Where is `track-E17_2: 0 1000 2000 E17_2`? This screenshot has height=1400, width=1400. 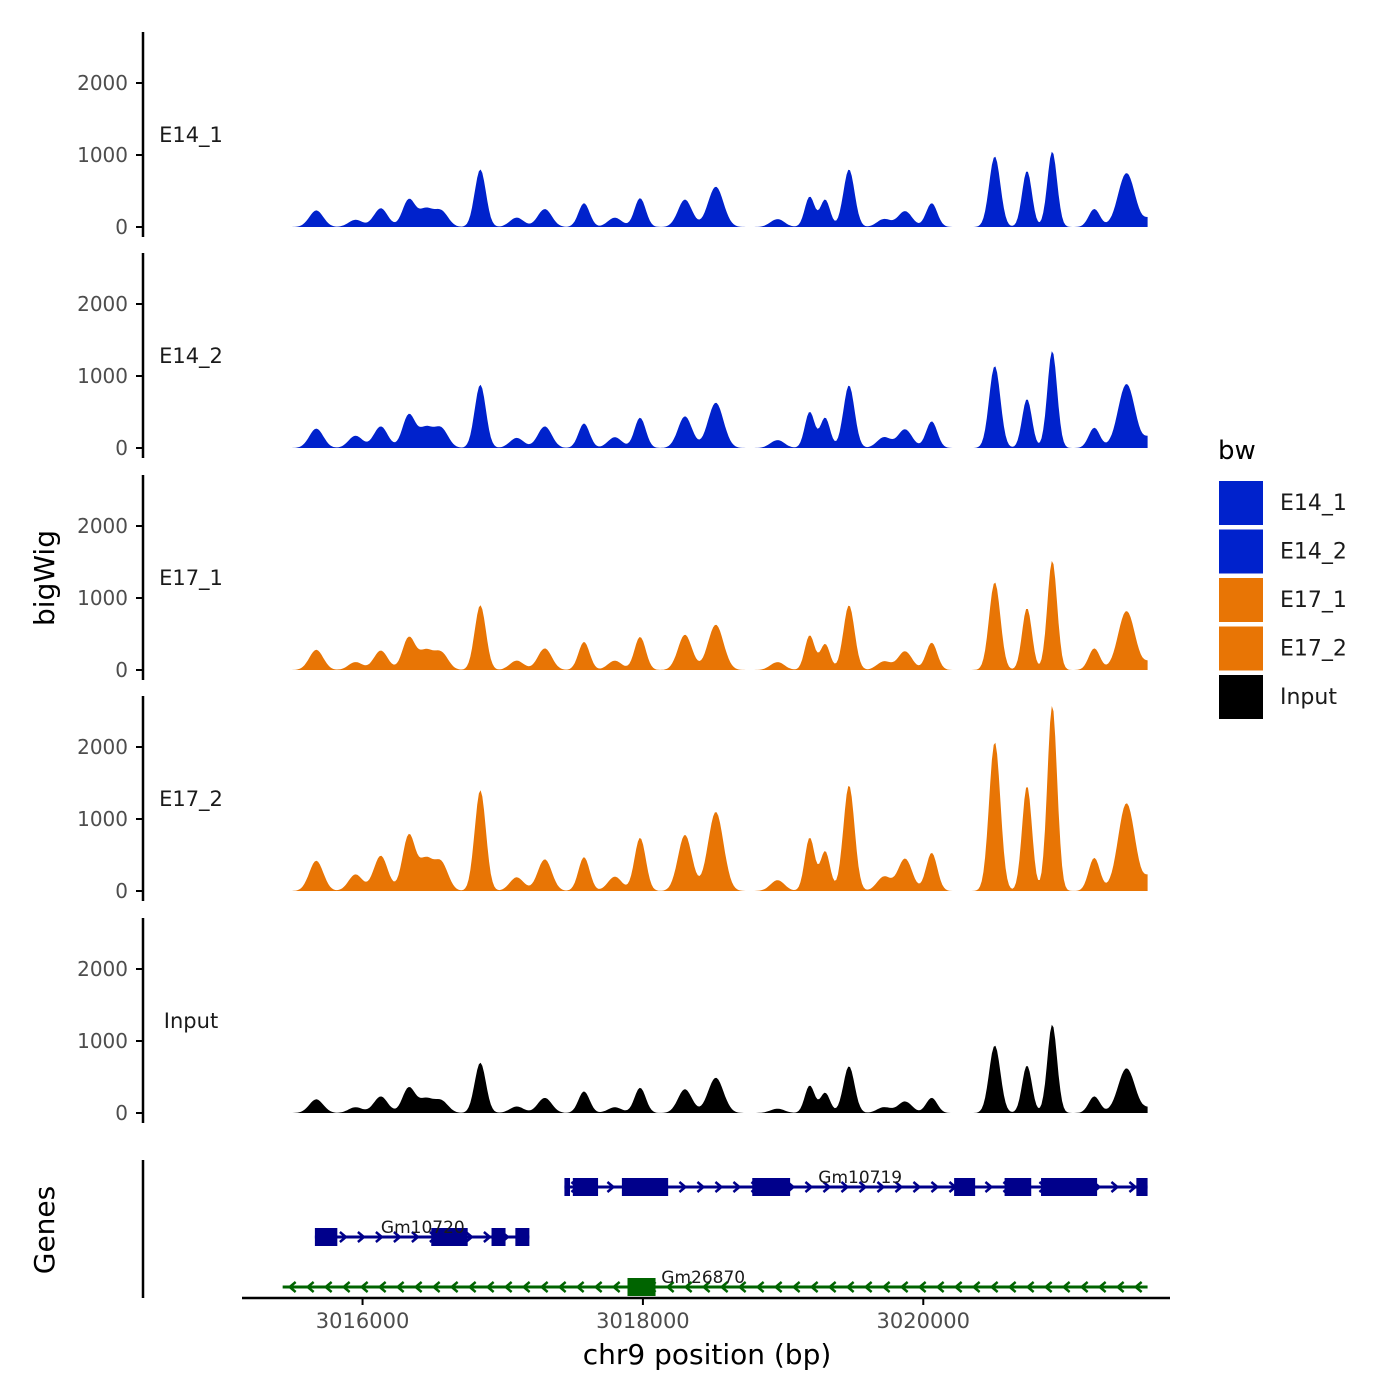 track-E17_2: 0 1000 2000 E17_2 is located at coordinates (612, 799).